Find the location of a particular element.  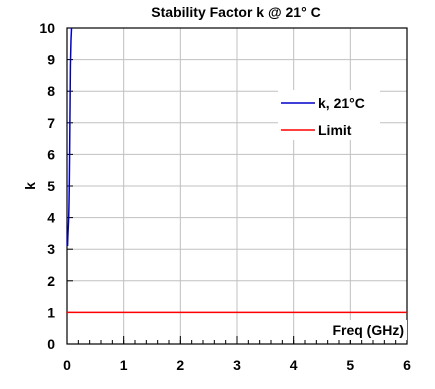

y-tick-label: 4 is located at coordinates (51, 218).